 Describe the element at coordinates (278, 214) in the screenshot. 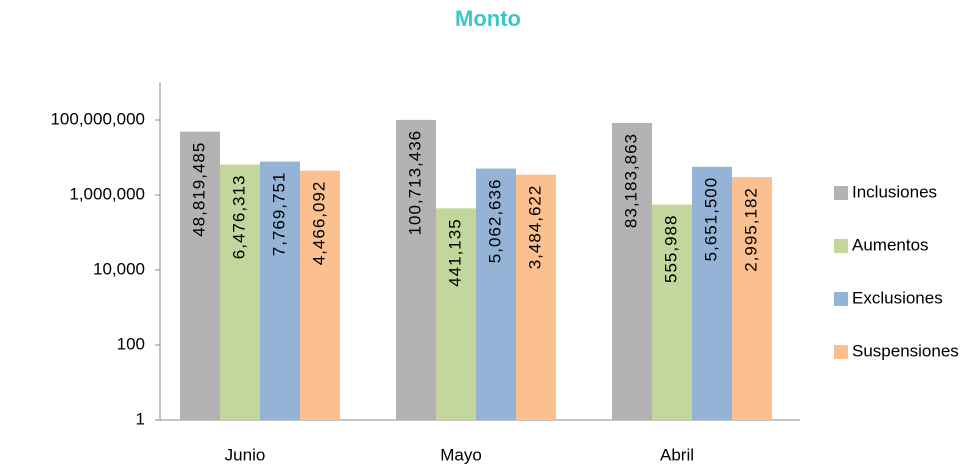

I see `value-label: 7,769,751` at that location.